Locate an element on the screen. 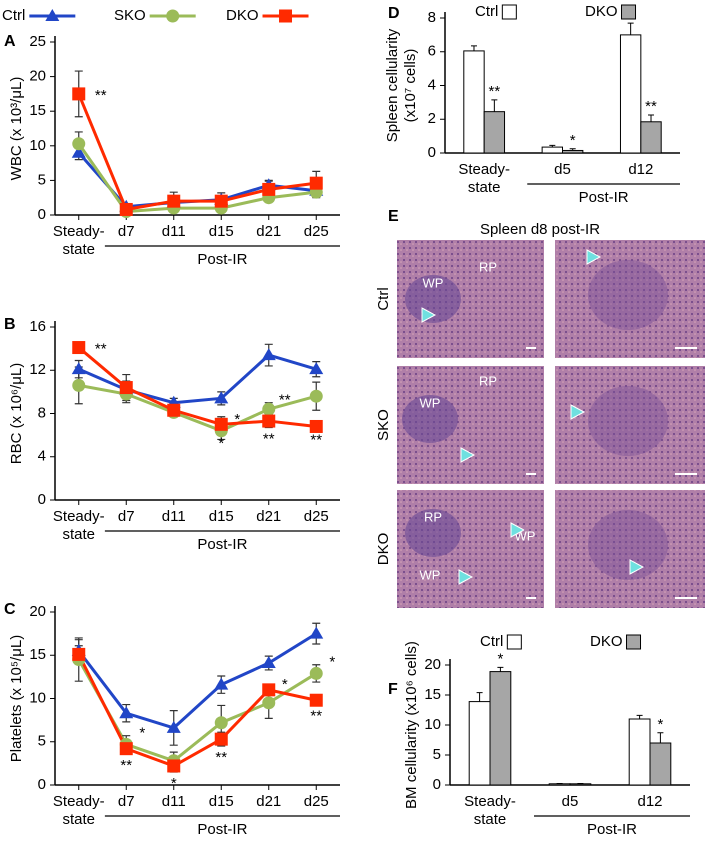  y-axis-label: WBC (x 10³/μL) is located at coordinates (16, 129).